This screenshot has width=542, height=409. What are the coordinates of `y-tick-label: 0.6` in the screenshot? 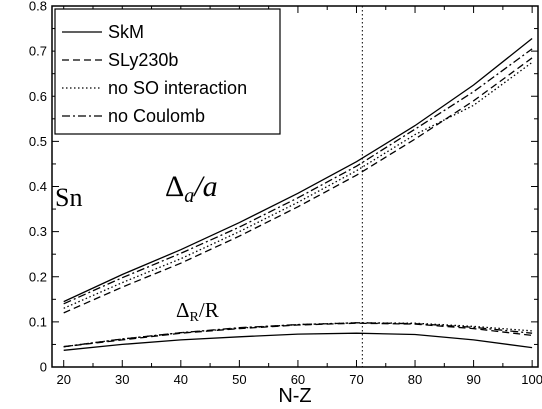 It's located at (38, 96).